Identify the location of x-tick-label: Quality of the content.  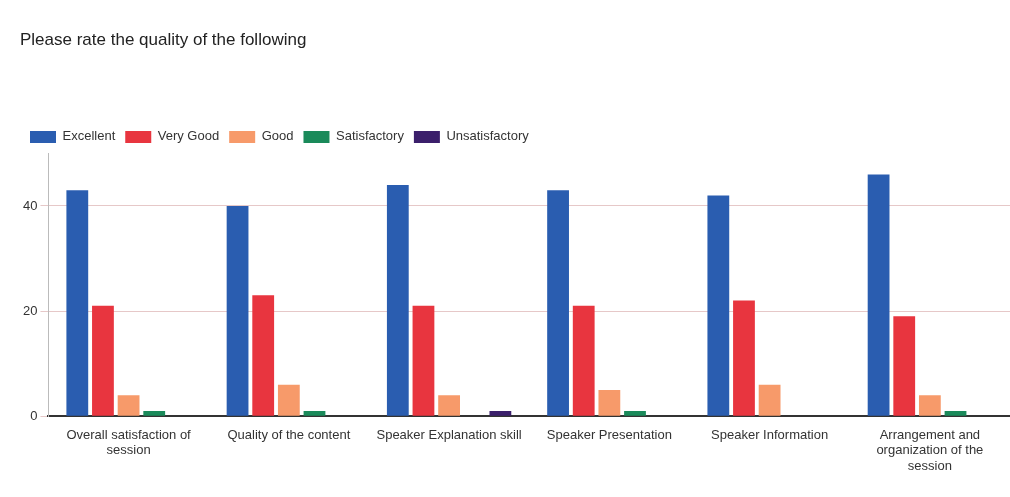
(289, 434).